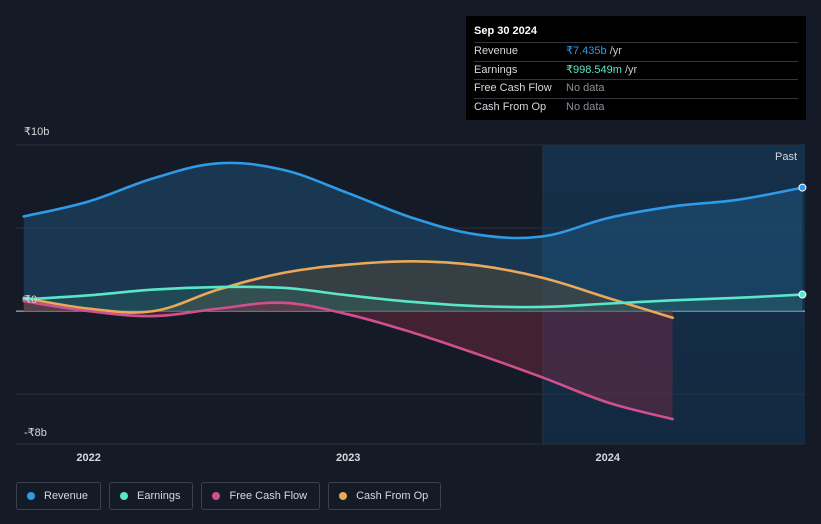 Image resolution: width=821 pixels, height=524 pixels. What do you see at coordinates (513, 88) in the screenshot?
I see `tooltip-label: Free Cash Flow` at bounding box center [513, 88].